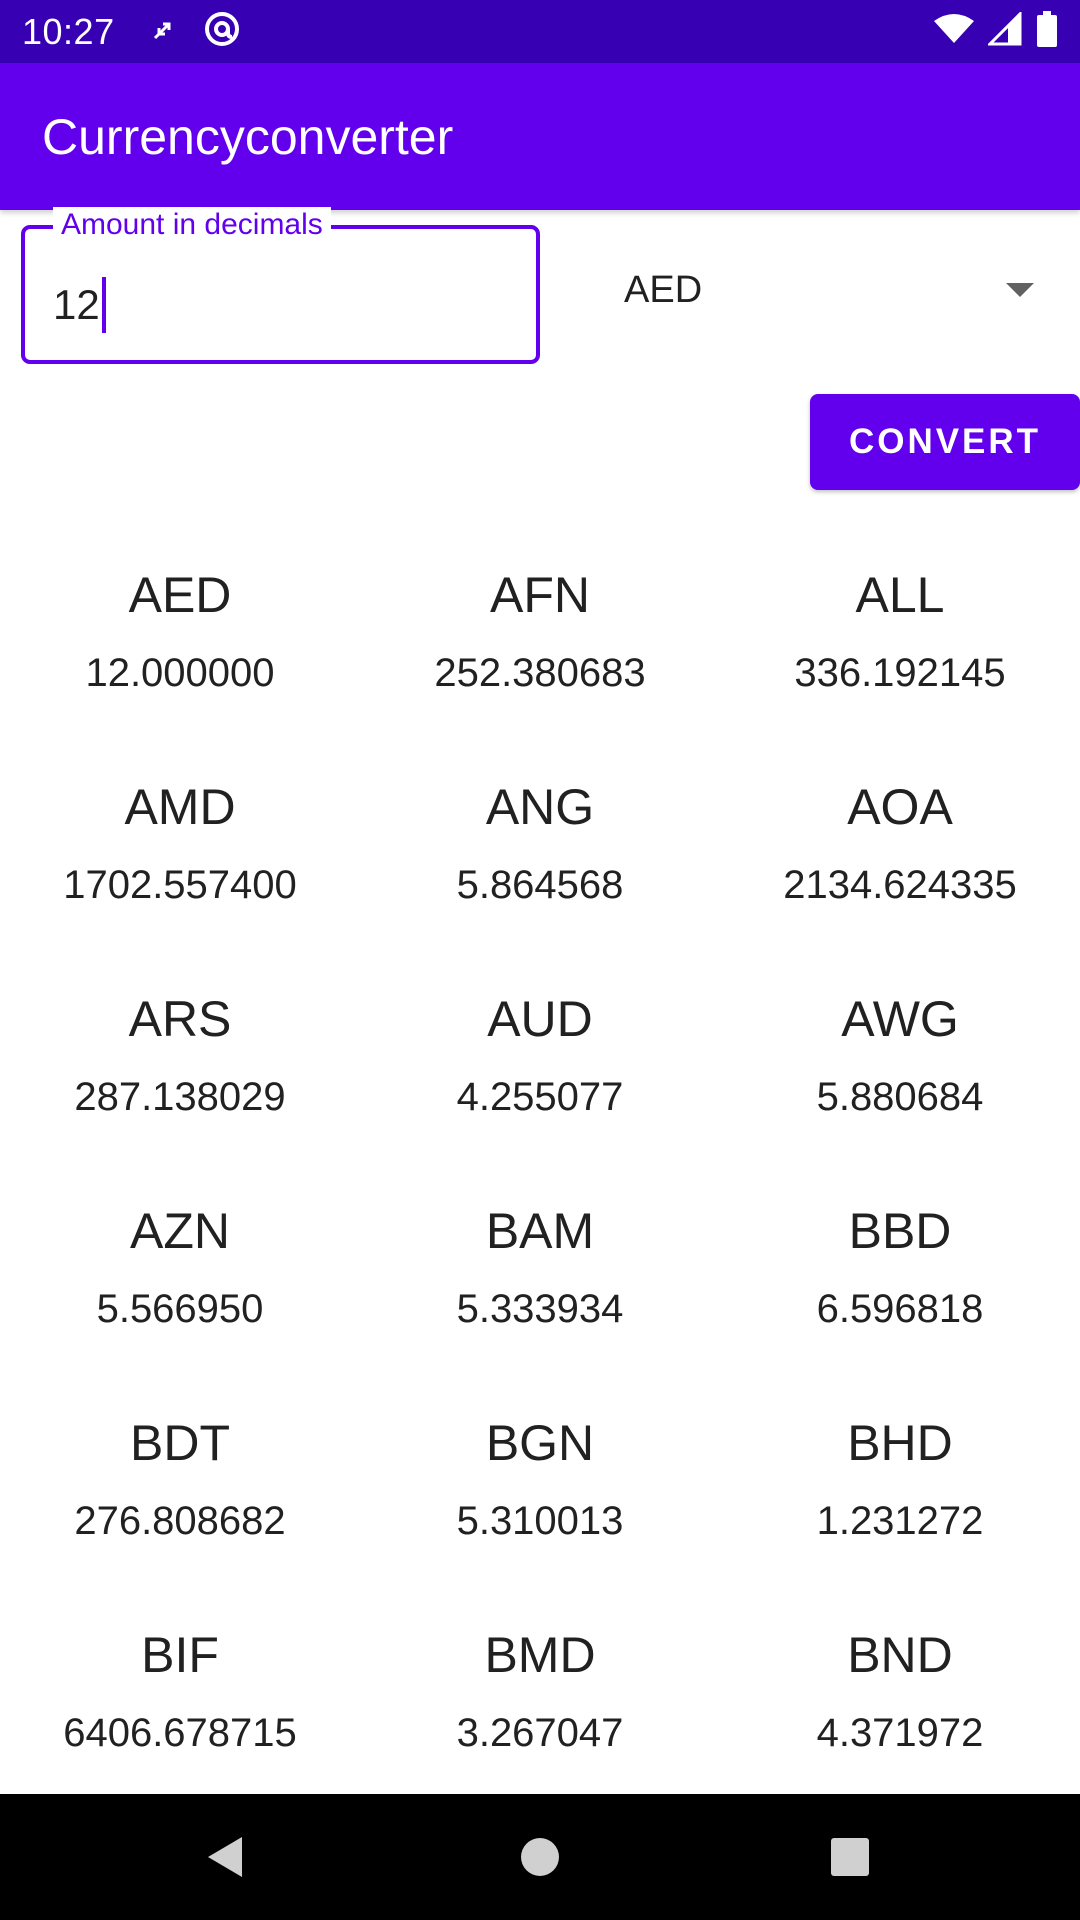 The height and width of the screenshot is (1920, 1080). I want to click on result-cell-azn: AZN 5.566950, so click(180, 1297).